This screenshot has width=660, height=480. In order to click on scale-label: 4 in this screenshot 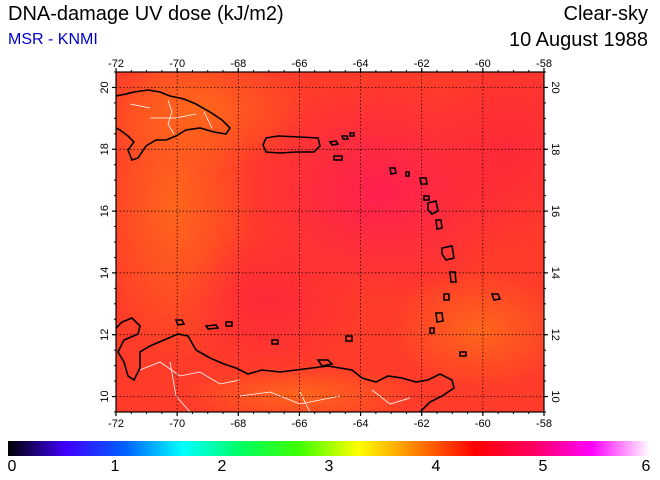, I will do `click(436, 466)`.